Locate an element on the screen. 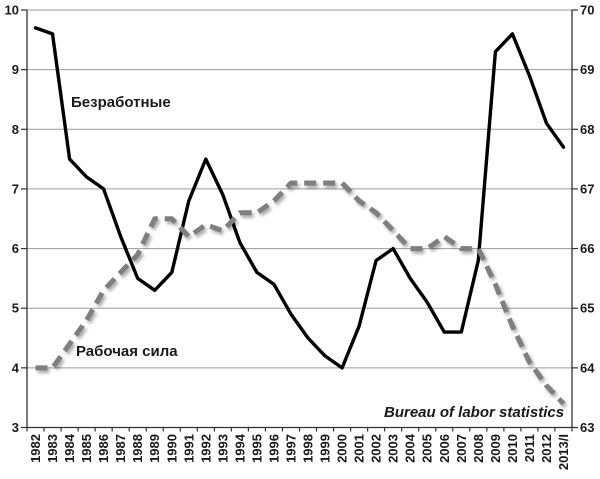 Image resolution: width=600 pixels, height=479 pixels. x-axis-label: 1996 is located at coordinates (273, 448).